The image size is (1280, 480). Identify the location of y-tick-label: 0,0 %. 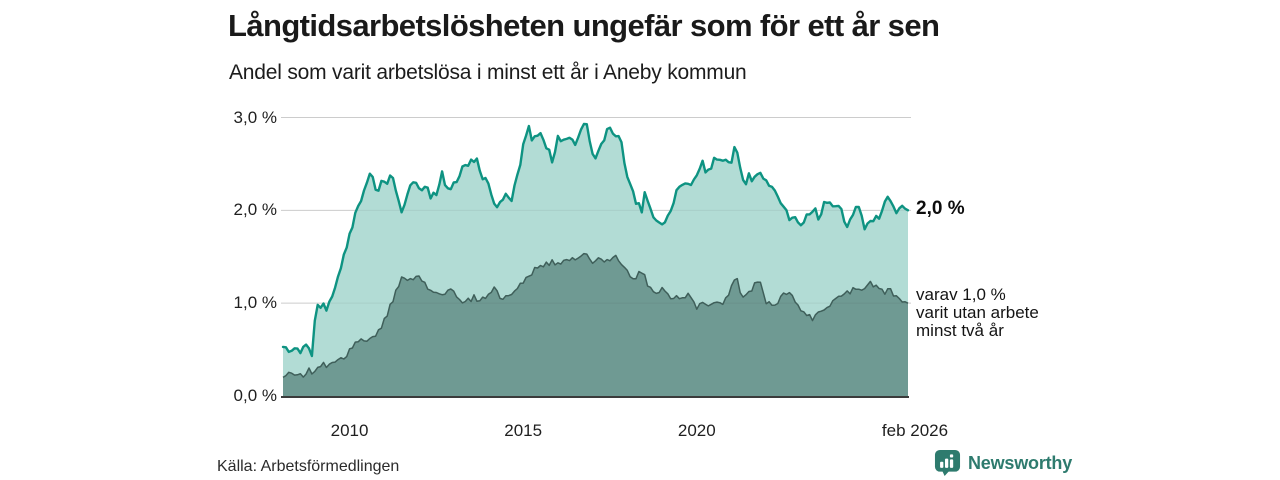
(255, 395).